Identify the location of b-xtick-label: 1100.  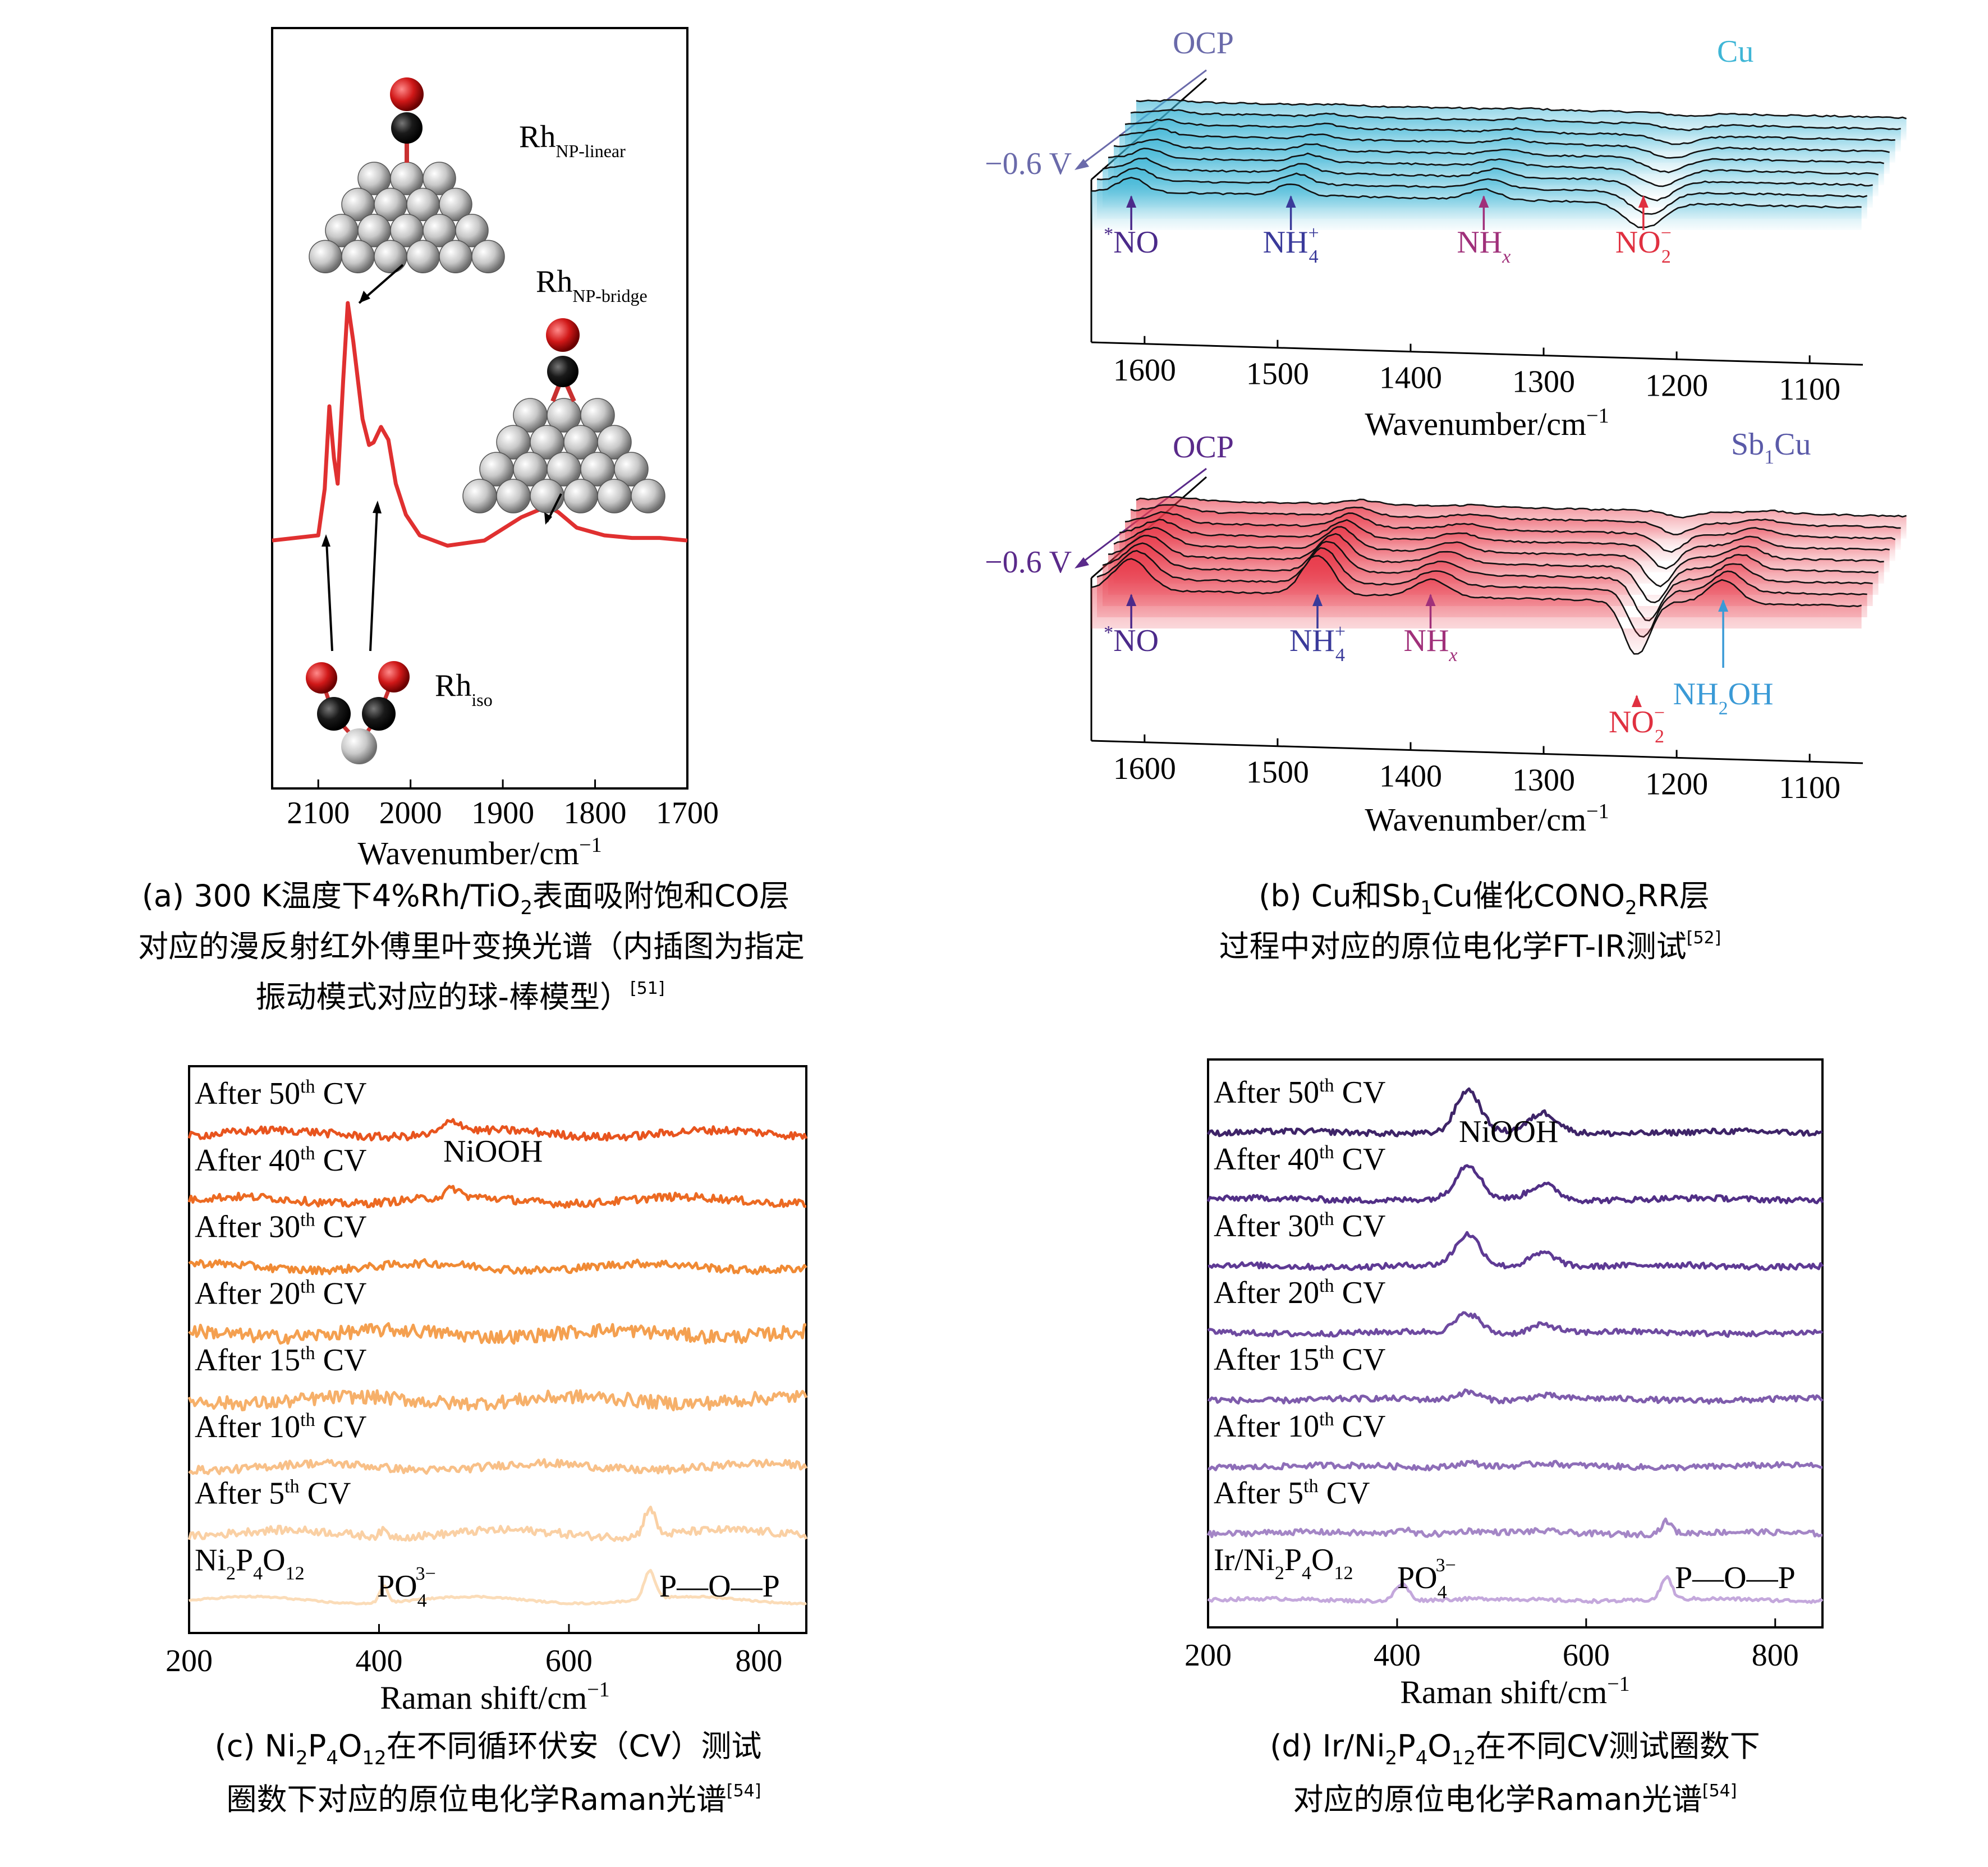
(1809, 787).